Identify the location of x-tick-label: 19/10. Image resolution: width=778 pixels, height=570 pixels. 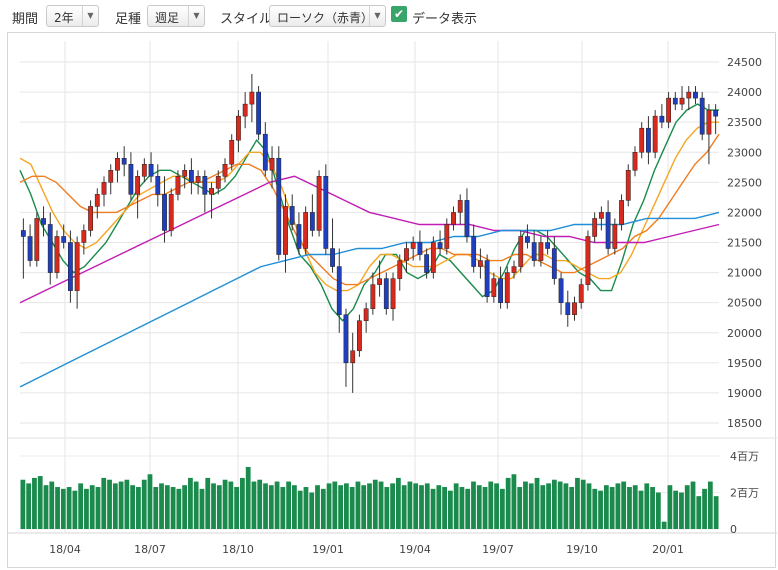
(582, 549).